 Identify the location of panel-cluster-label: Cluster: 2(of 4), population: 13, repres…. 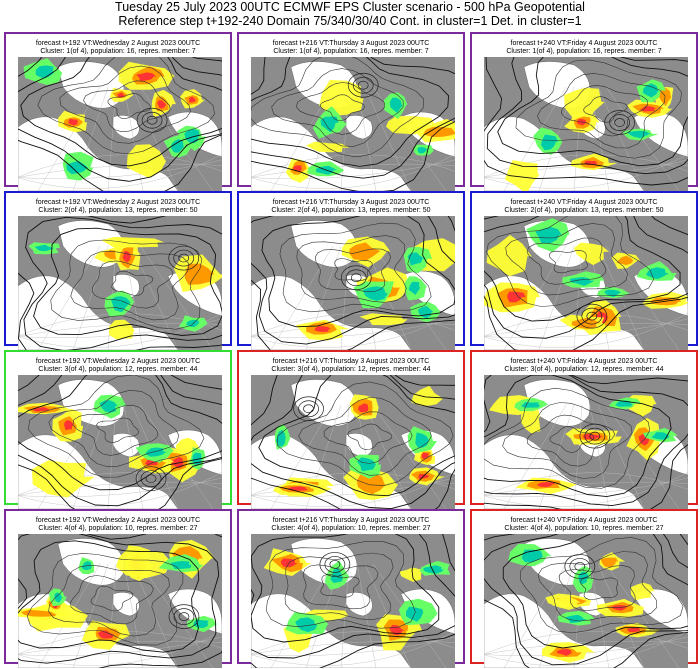
(118, 210).